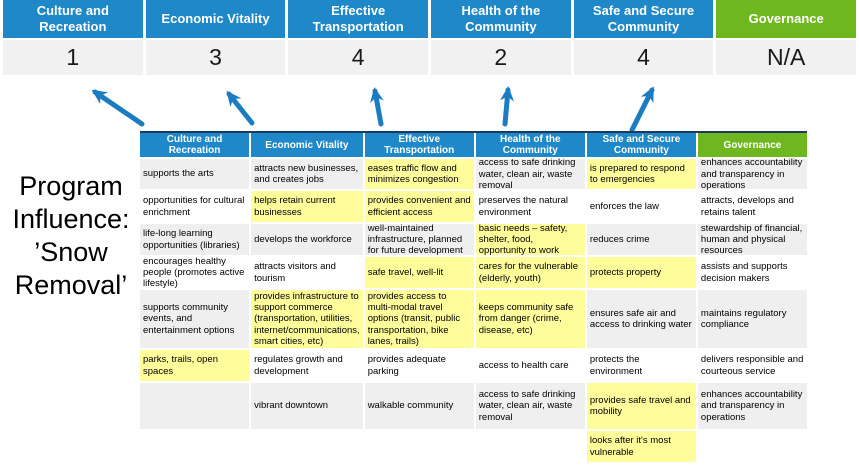  I want to click on matrix-cell: access to health care, so click(530, 365).